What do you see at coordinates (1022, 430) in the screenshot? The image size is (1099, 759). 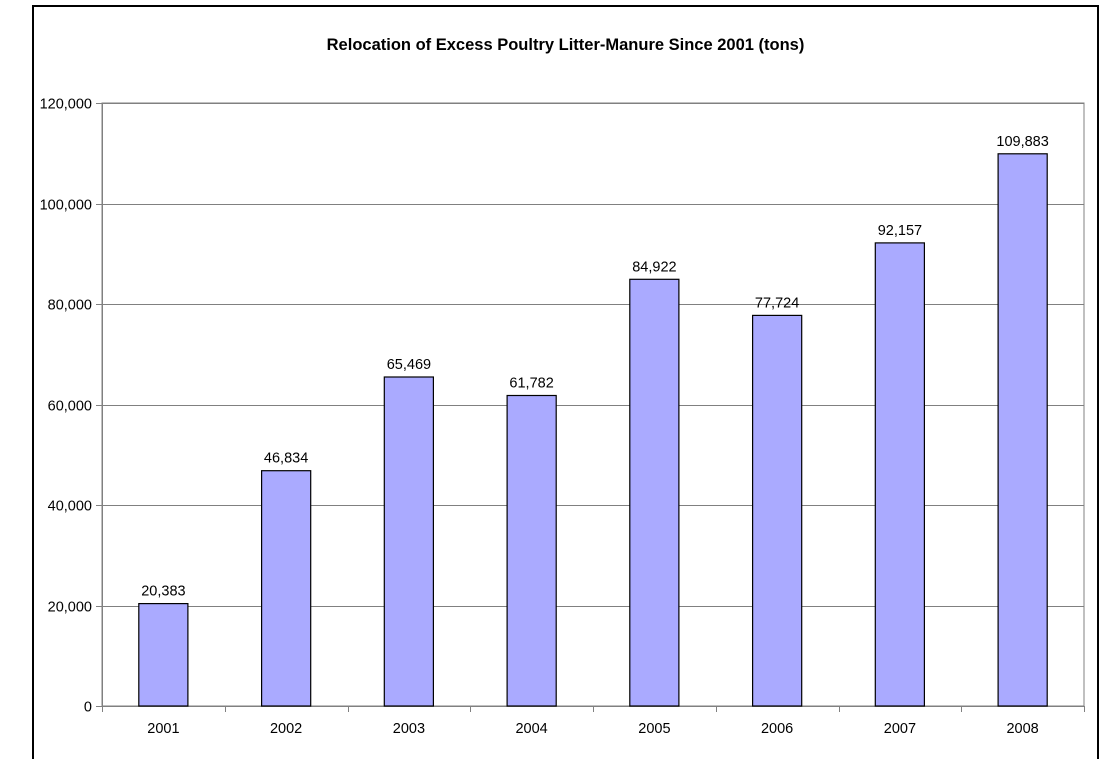 I see `bar-2008` at bounding box center [1022, 430].